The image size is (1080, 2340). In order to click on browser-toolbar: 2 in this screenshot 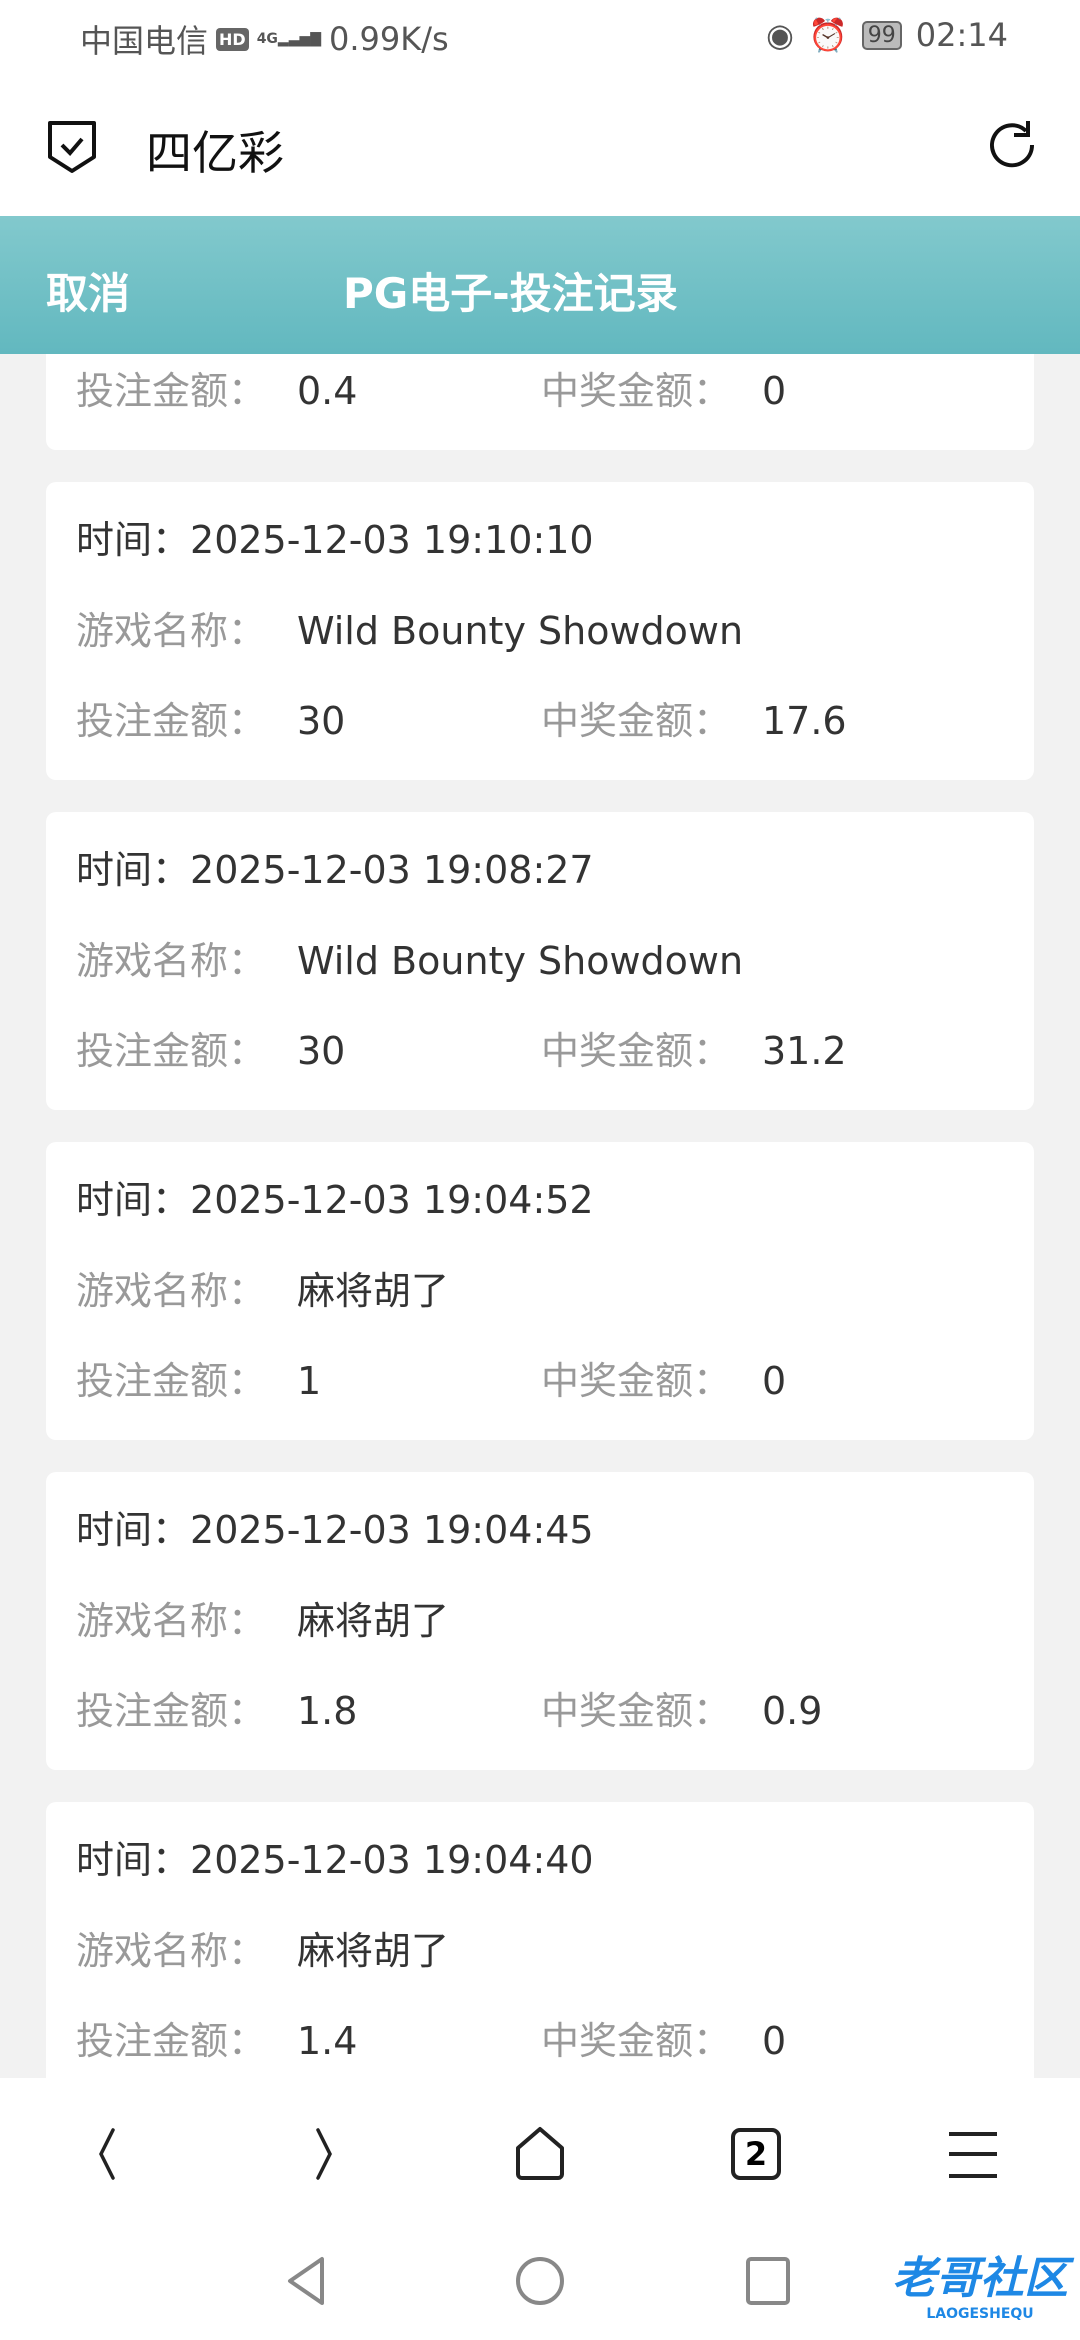, I will do `click(540, 2150)`.